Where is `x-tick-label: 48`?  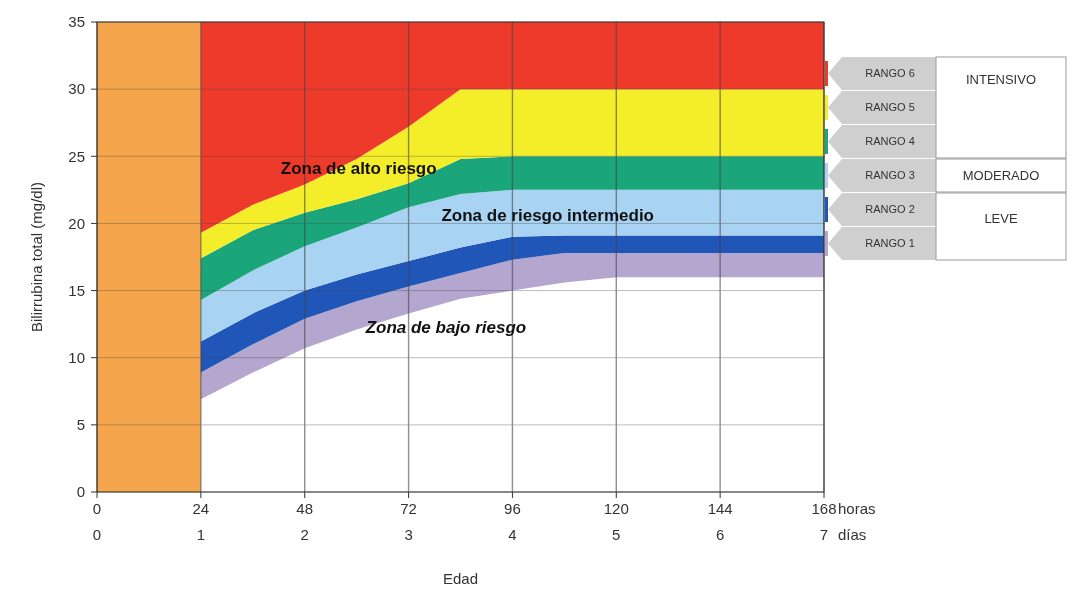 x-tick-label: 48 is located at coordinates (305, 508).